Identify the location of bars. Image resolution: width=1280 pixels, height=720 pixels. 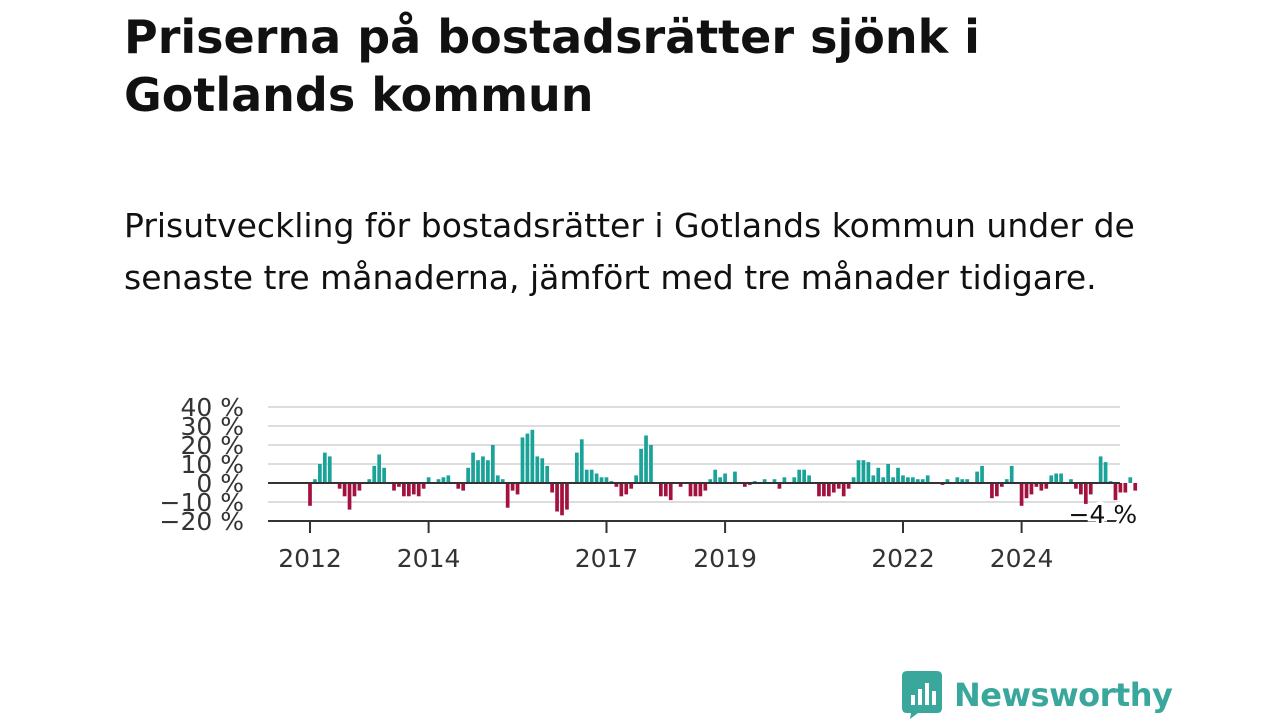
(723, 472).